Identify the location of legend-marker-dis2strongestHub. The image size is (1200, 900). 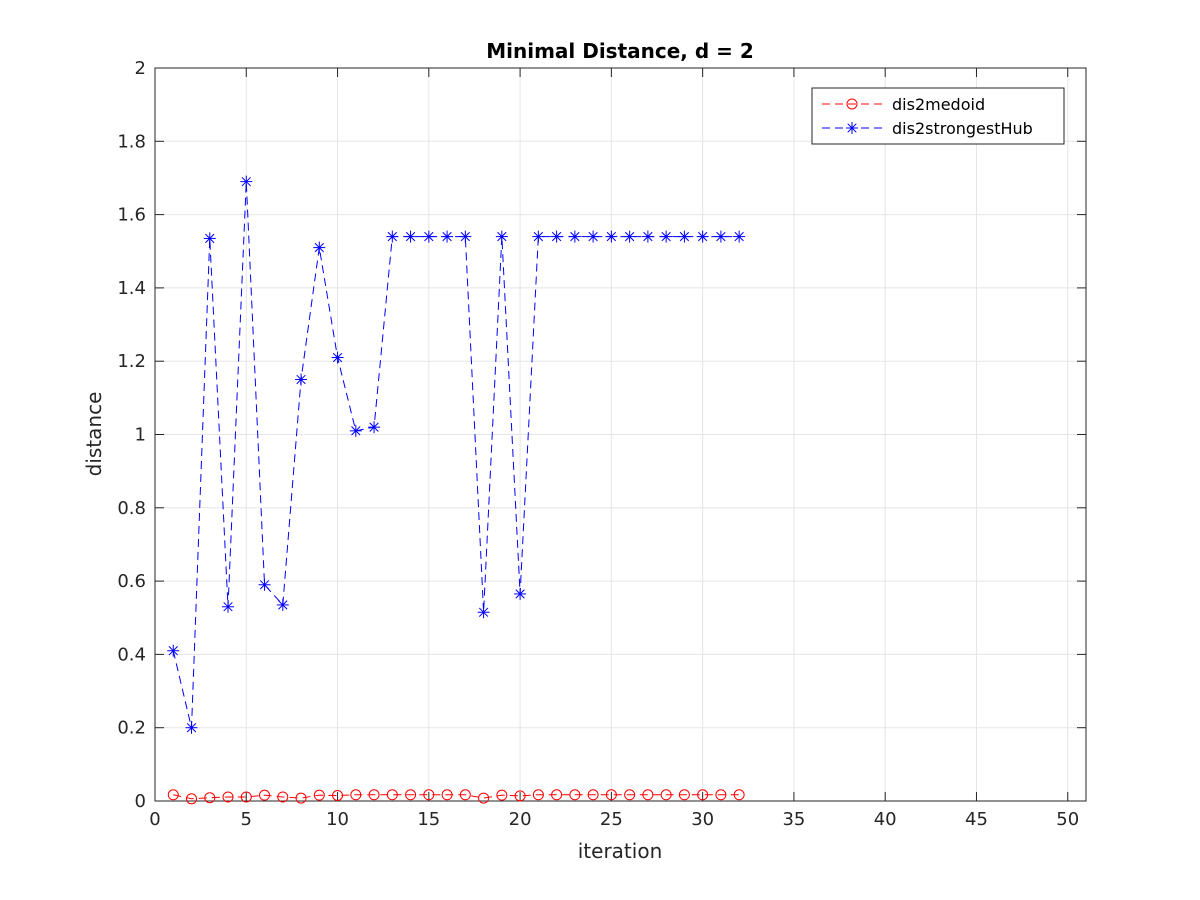
(852, 128).